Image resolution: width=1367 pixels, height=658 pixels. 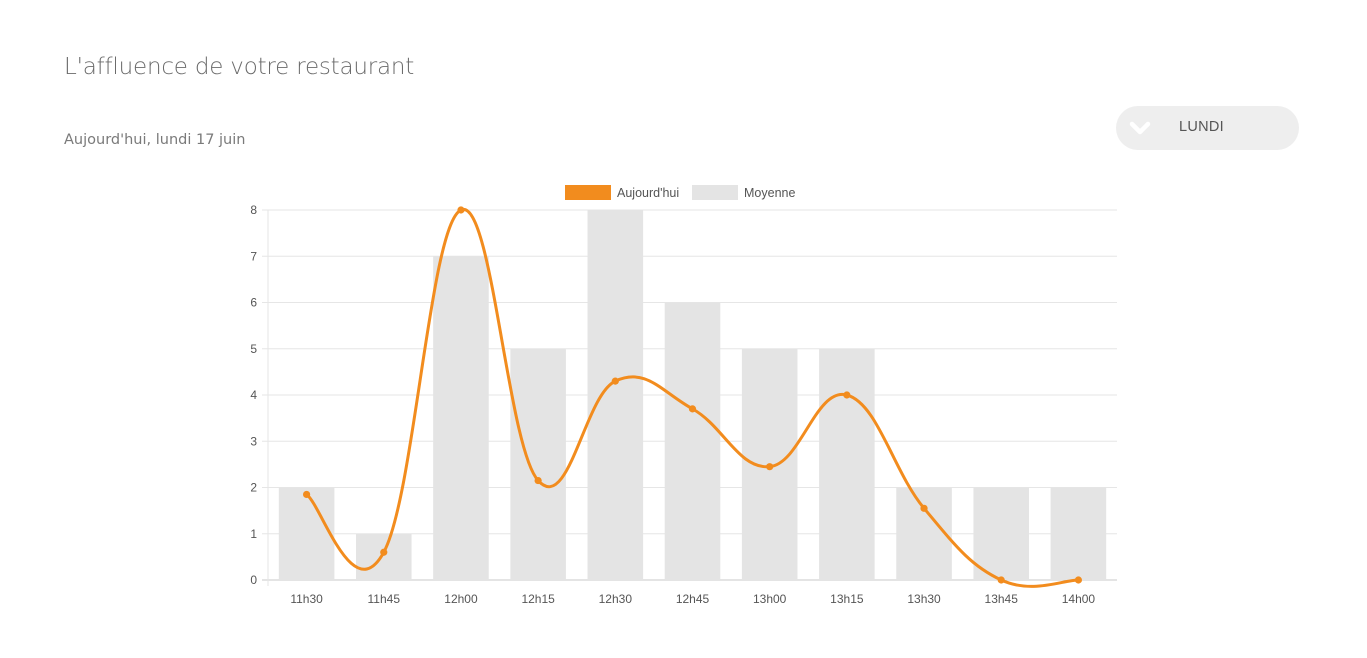 I want to click on chevron-down-icon, so click(x=1140, y=128).